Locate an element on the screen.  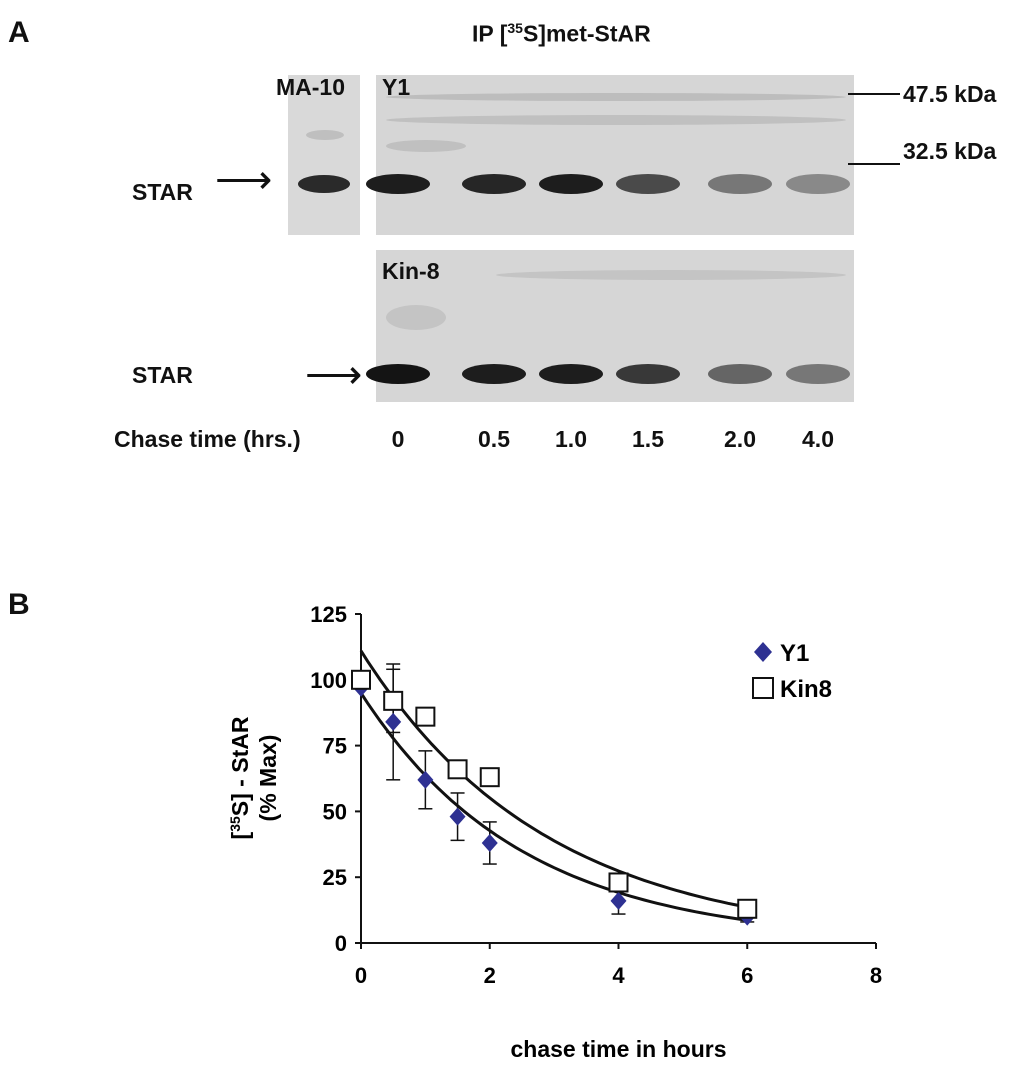
title-prefix: IP [ is located at coordinates (490, 33).